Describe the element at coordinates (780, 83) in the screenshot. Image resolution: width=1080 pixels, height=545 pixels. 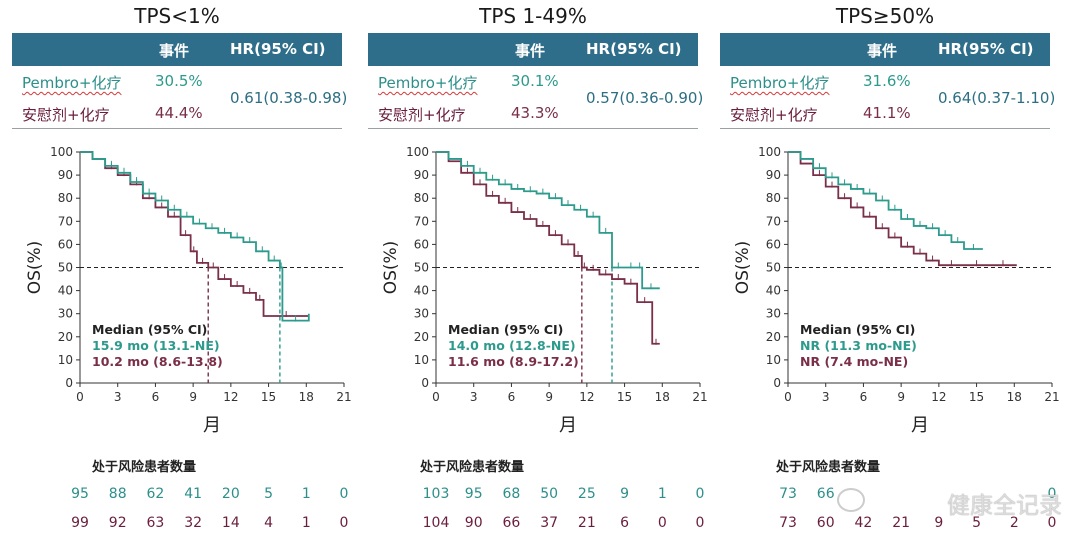
I see `arm-label: Pembro+化疗` at that location.